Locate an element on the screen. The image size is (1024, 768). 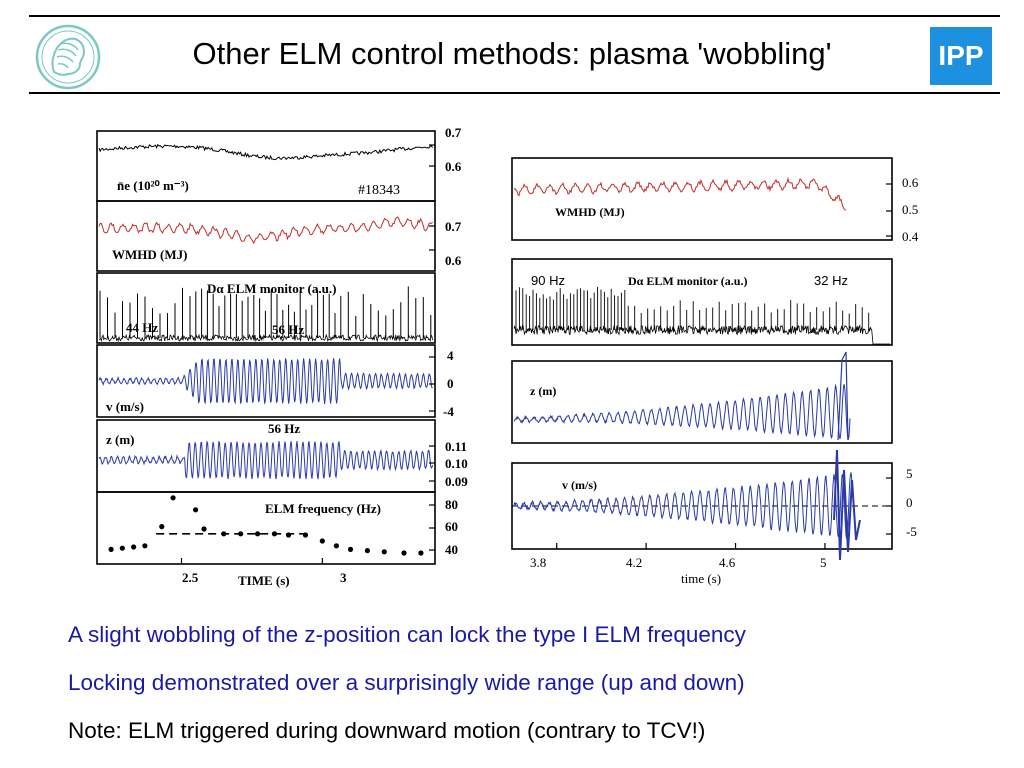
svg-text: IPP is located at coordinates (960, 55).